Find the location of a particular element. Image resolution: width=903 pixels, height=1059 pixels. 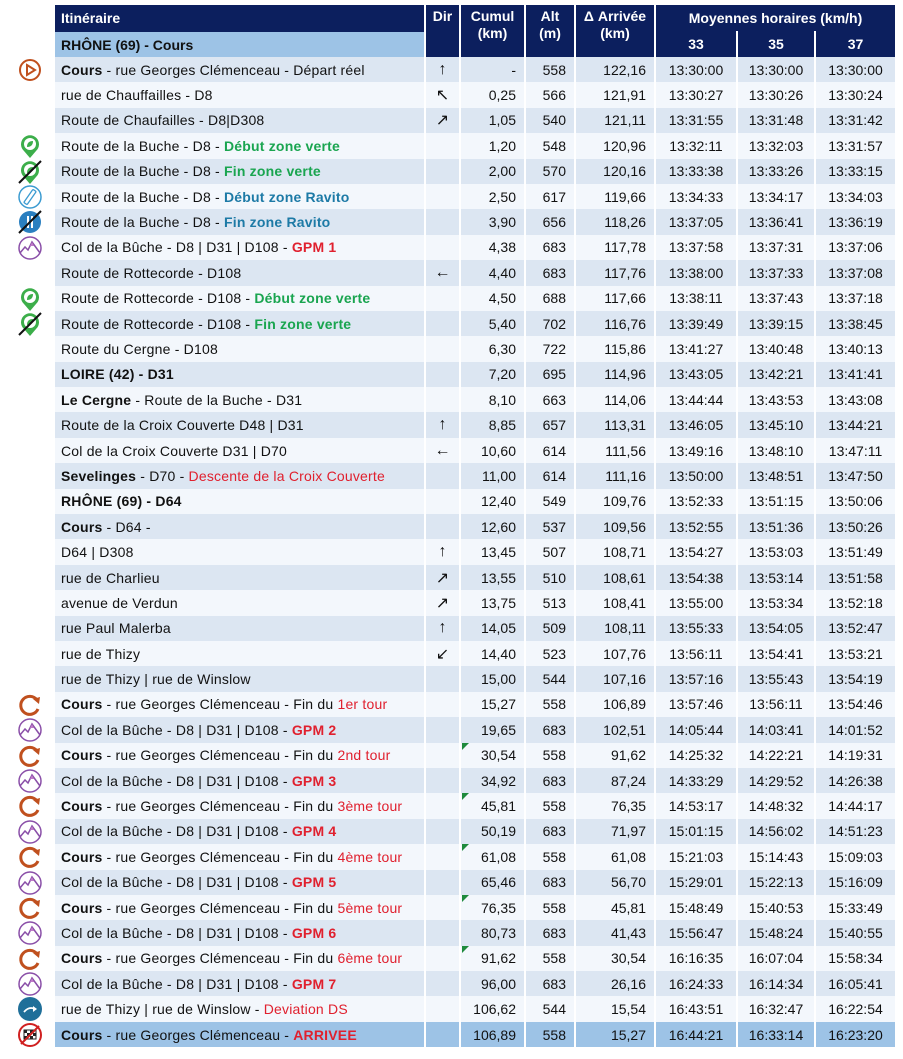

alt-cell: 570 is located at coordinates (549, 171).